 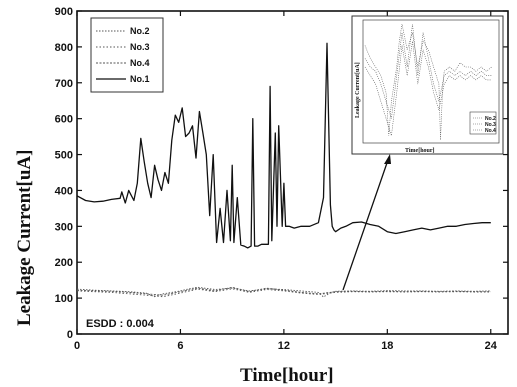 What do you see at coordinates (64, 48) in the screenshot?
I see `y-tick-label: 800` at bounding box center [64, 48].